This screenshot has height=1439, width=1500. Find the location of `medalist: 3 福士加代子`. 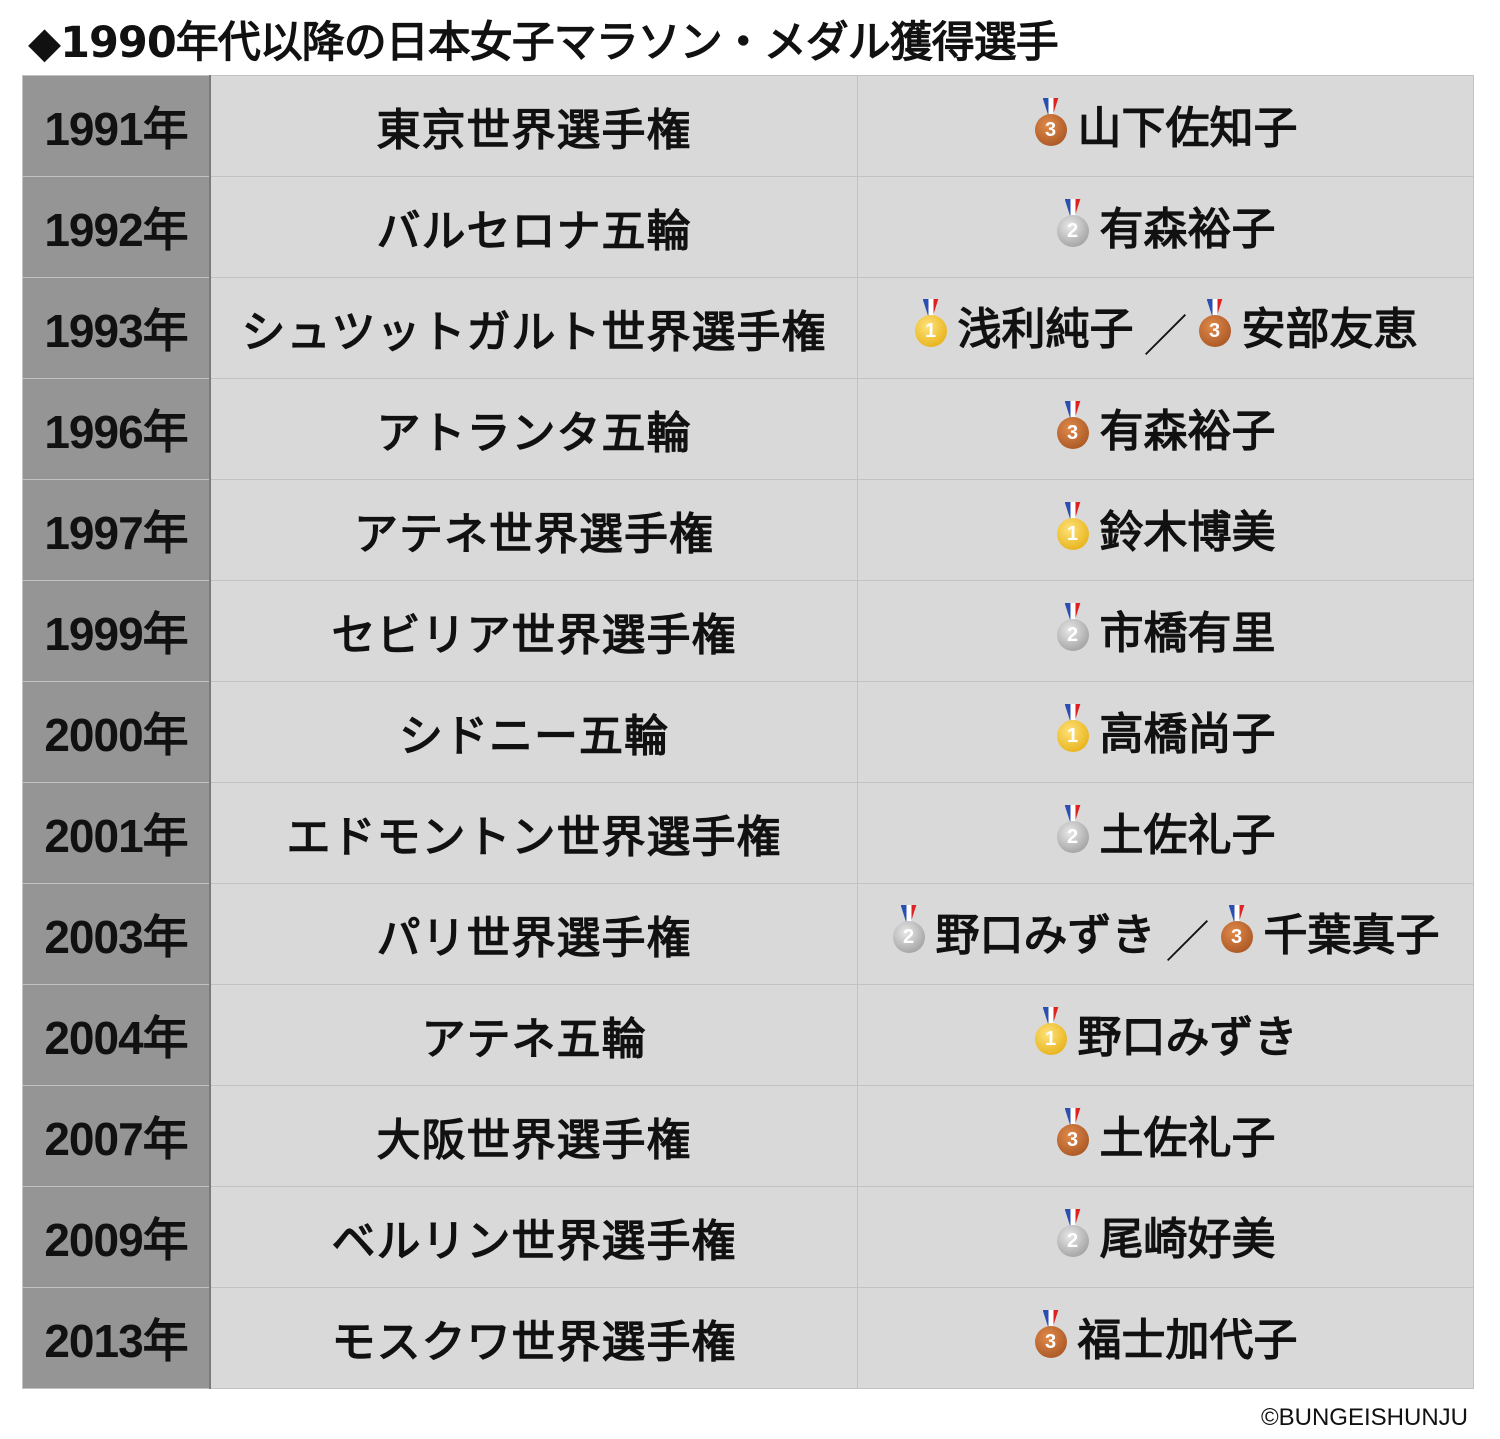

medalist: 3 福士加代子 is located at coordinates (1166, 1336).